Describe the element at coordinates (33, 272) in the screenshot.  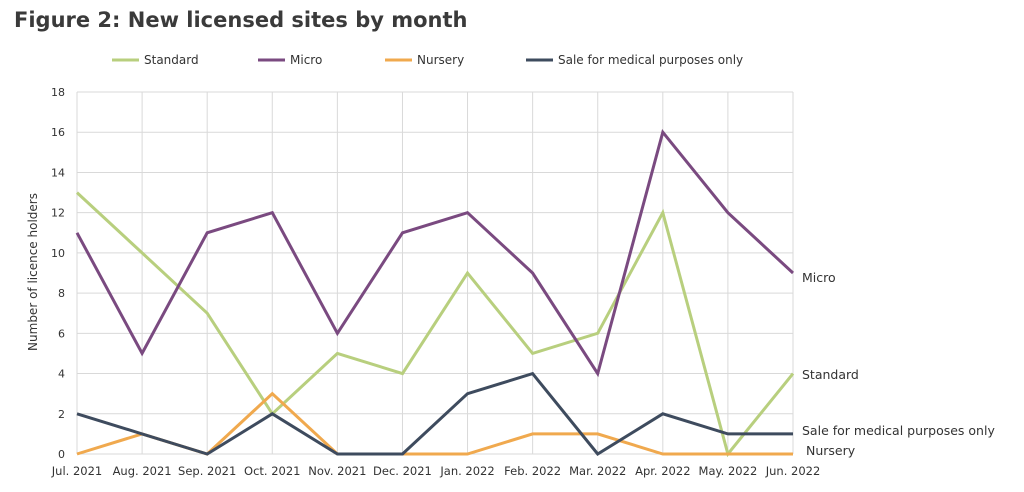
I see `y-axis-label: Number of licence holders` at that location.